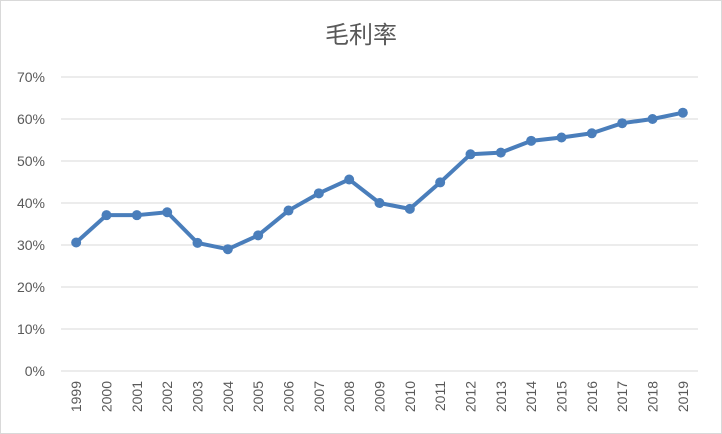  I want to click on y-tick-label: 0%, so click(35, 371).